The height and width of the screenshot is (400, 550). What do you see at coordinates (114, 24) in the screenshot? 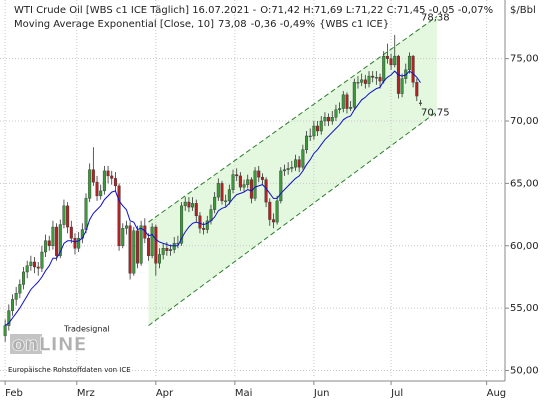
I see `indicator-name: Moving Average Exponential [Close, 10]` at bounding box center [114, 24].